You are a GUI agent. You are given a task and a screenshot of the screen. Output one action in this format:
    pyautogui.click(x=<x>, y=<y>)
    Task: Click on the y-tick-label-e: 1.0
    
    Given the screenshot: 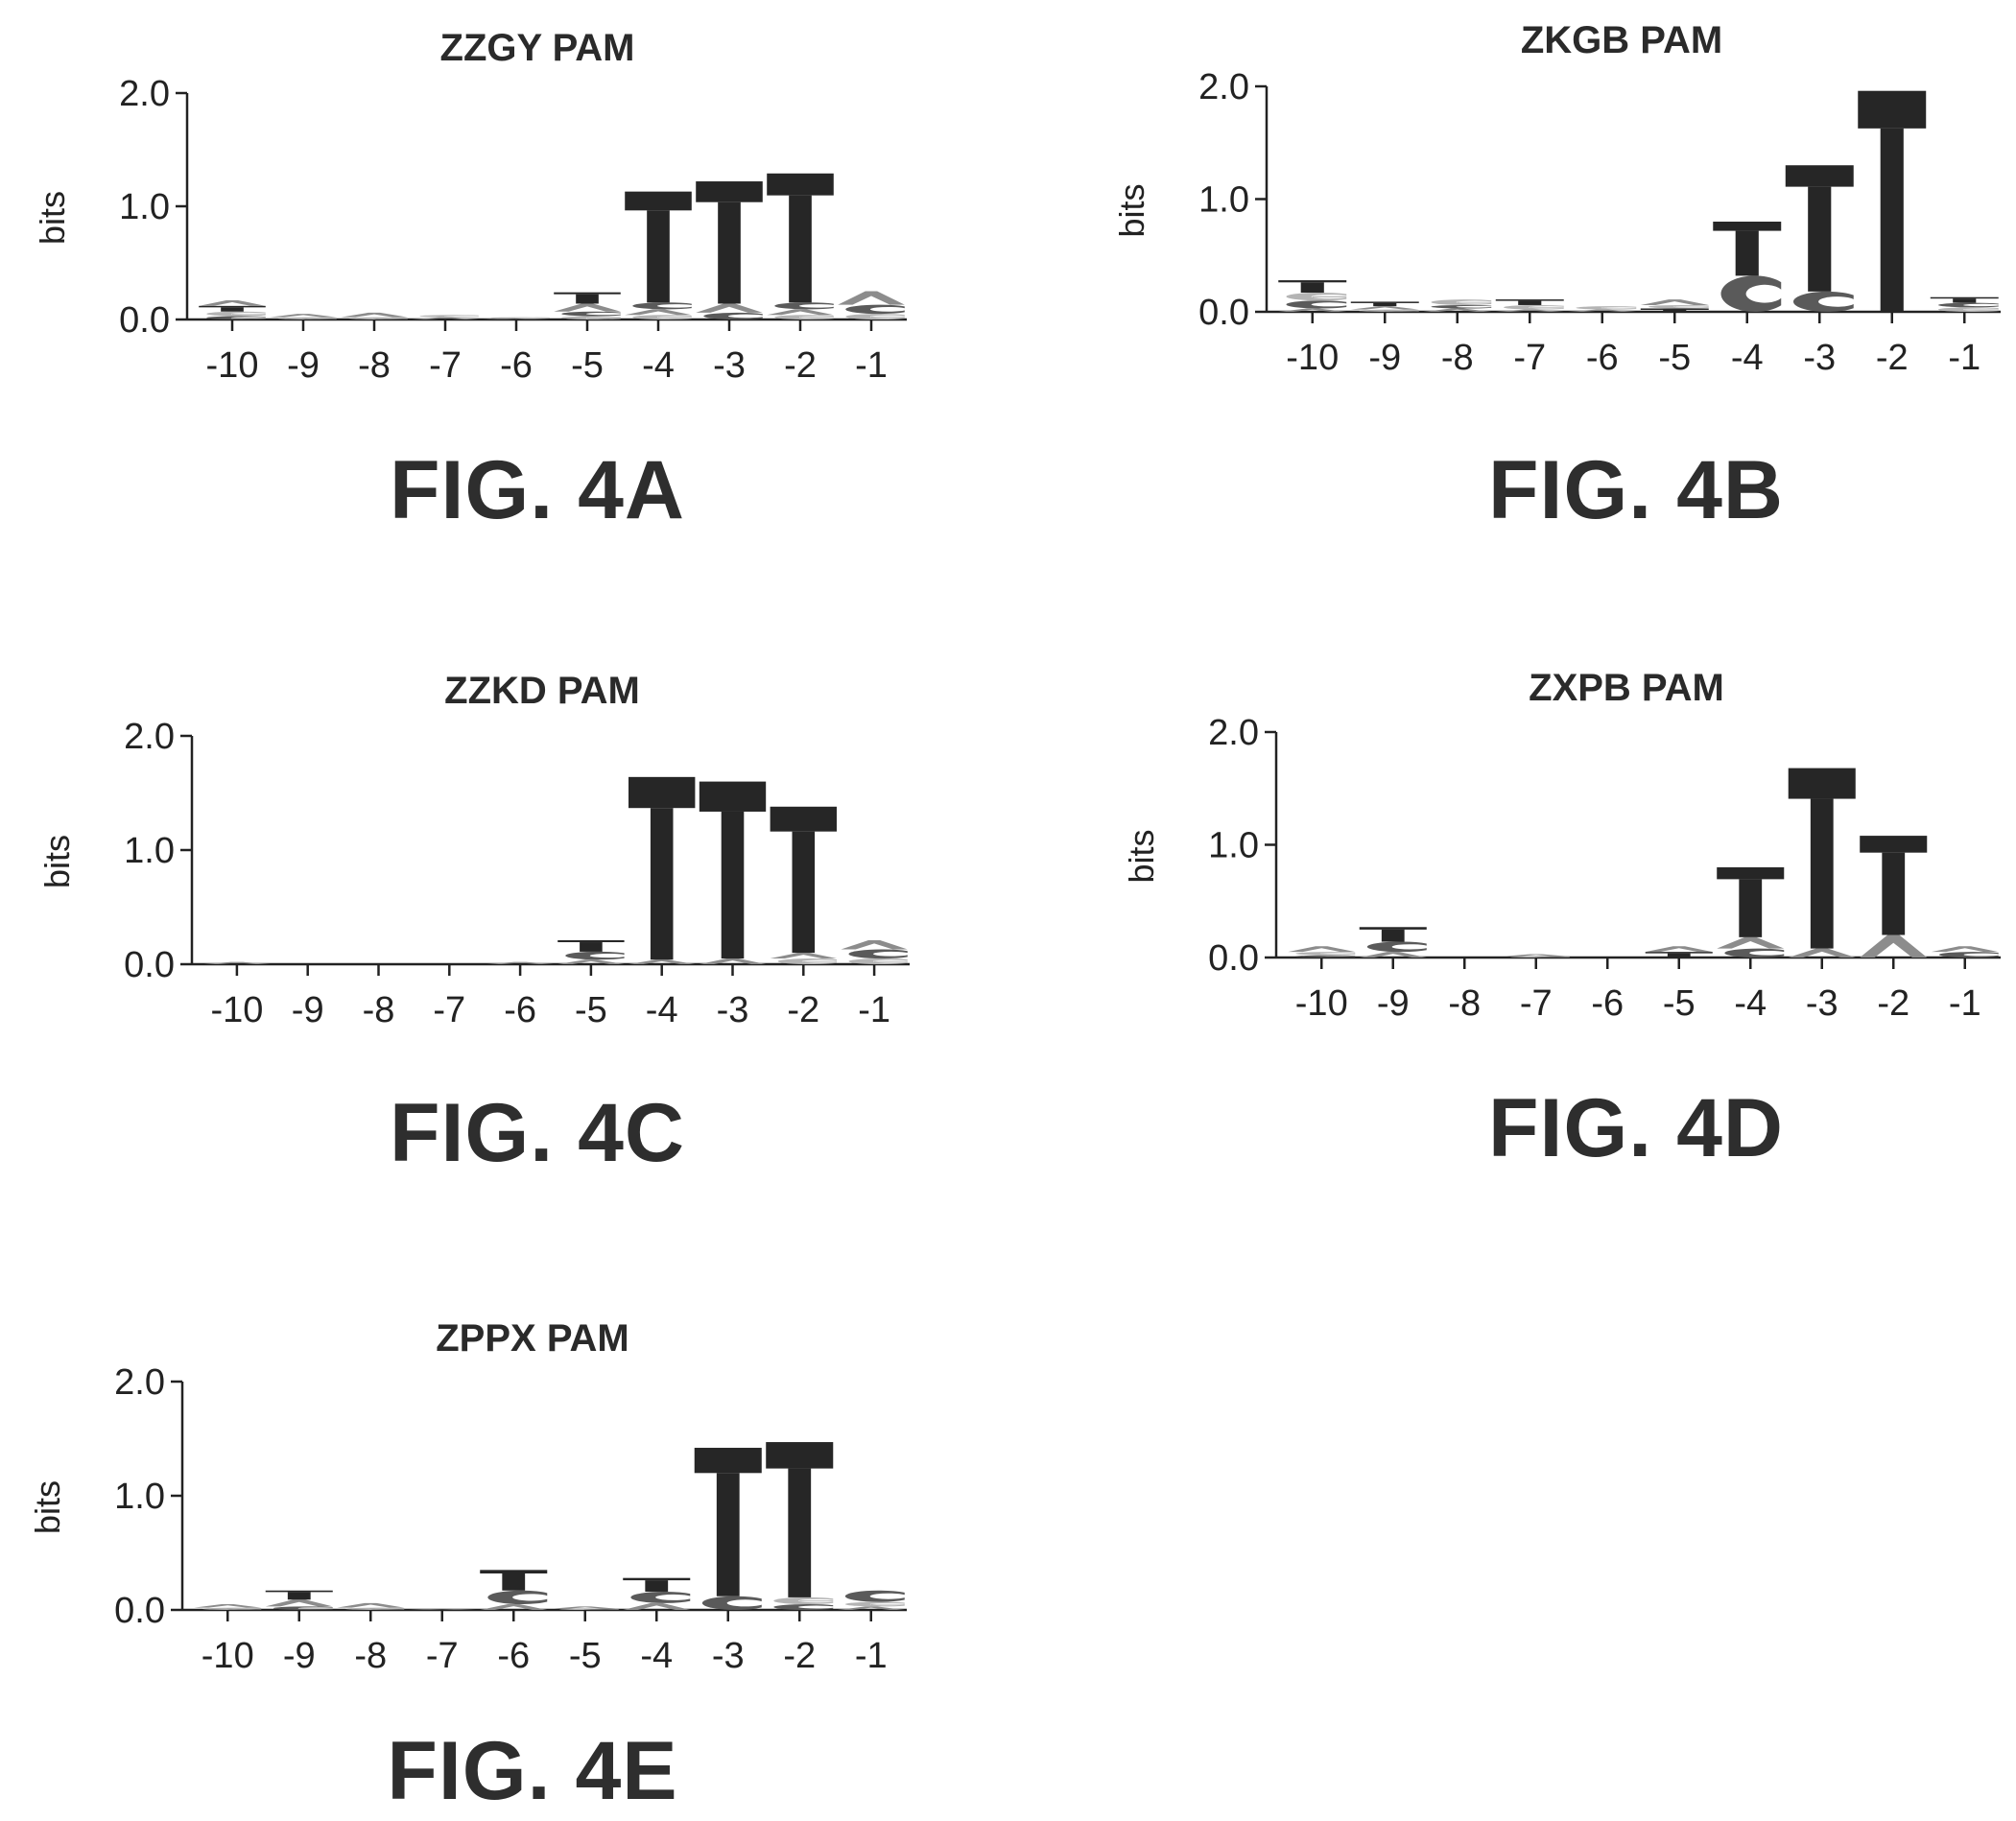 What is the action you would take?
    pyautogui.click(x=139, y=1497)
    